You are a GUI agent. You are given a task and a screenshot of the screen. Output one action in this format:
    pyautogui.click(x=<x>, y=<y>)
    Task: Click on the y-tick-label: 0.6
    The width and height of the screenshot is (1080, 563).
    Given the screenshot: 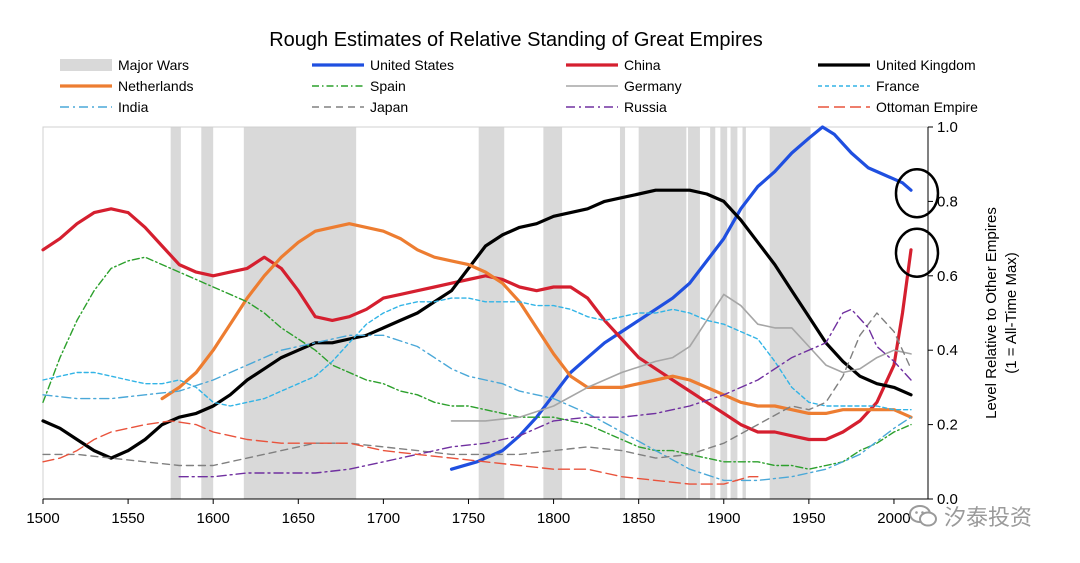 What is the action you would take?
    pyautogui.click(x=947, y=276)
    